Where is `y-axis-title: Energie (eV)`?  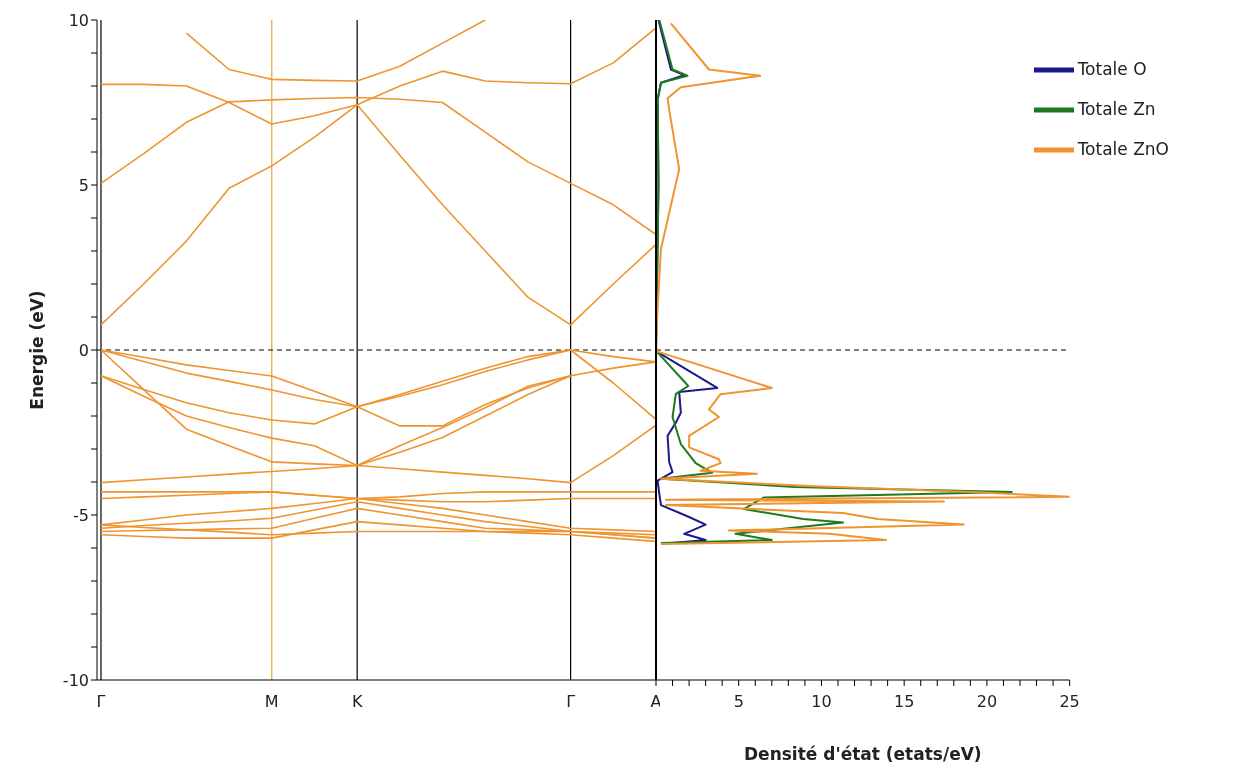
y-axis-title: Energie (eV) is located at coordinates (37, 350).